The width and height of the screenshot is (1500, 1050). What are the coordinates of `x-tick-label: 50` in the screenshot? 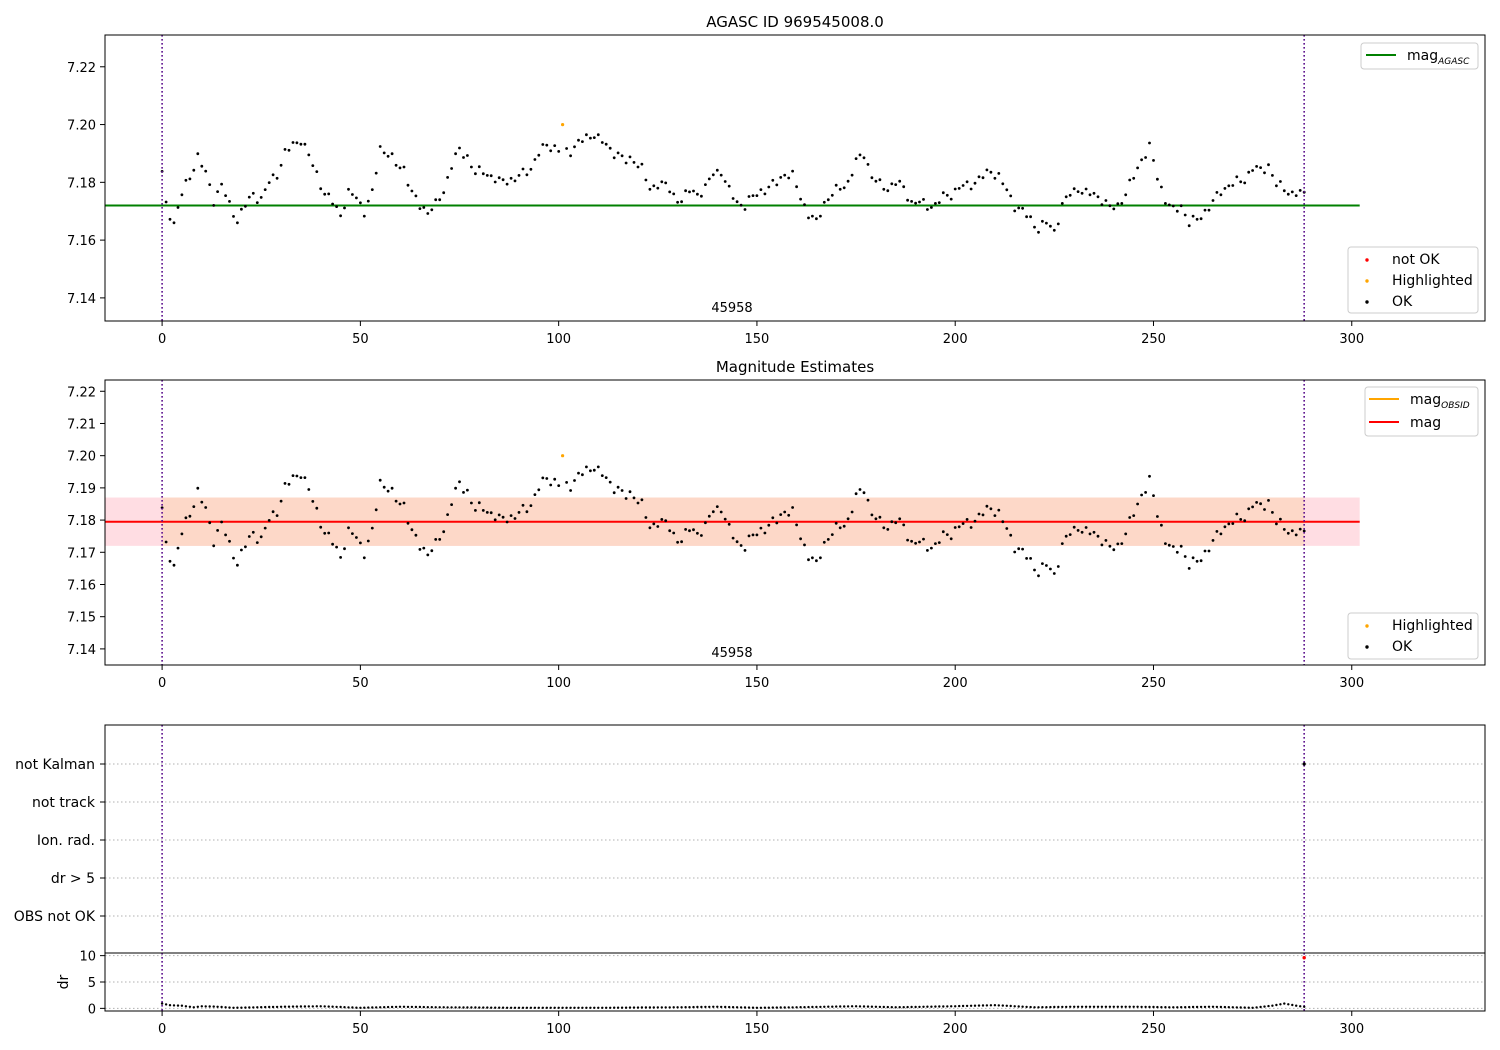 It's located at (360, 339).